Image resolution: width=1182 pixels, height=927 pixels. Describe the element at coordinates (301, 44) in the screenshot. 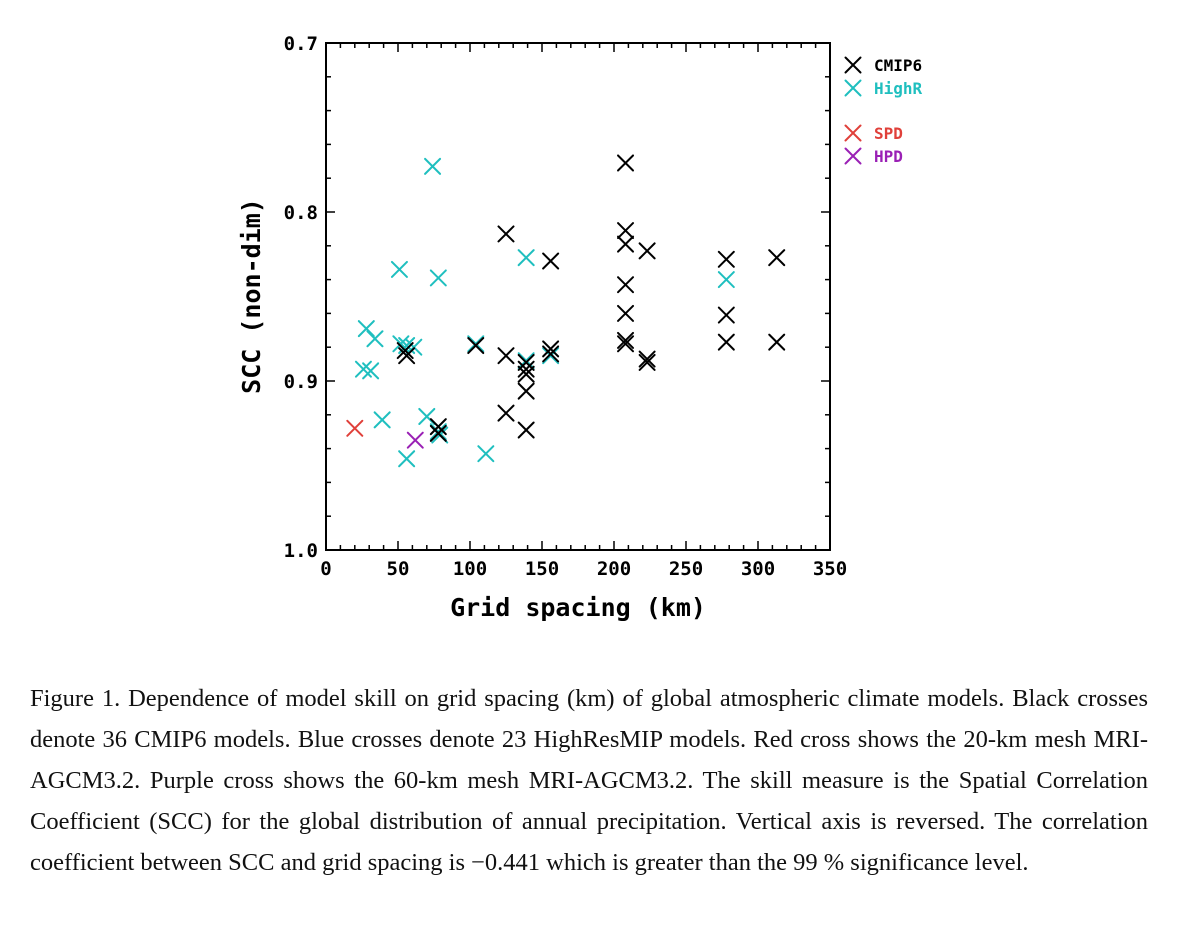

I see `y-tick-label: 0.7` at that location.